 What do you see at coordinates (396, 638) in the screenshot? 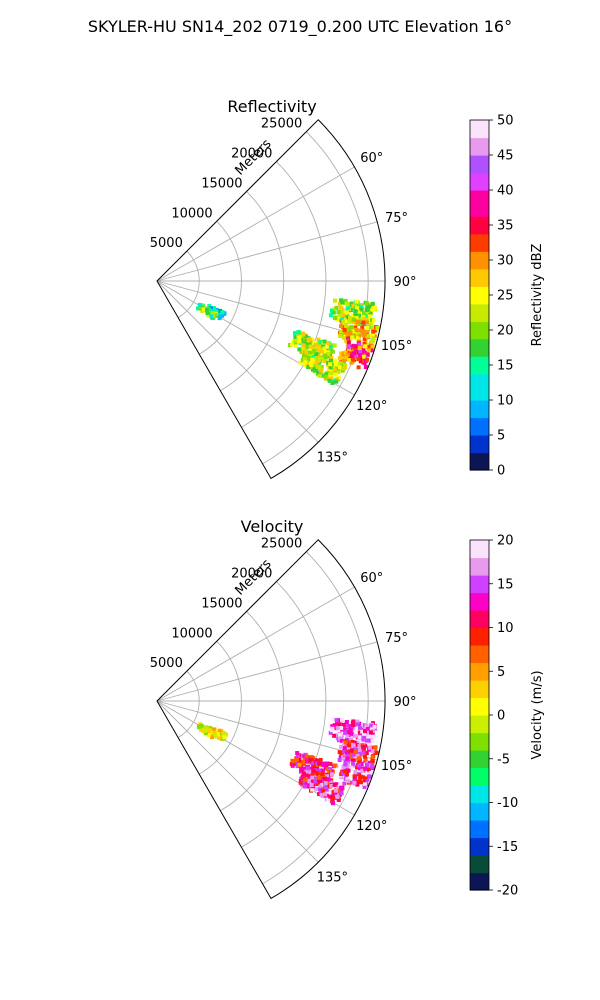
I see `azimuth-tick-label: 75°` at bounding box center [396, 638].